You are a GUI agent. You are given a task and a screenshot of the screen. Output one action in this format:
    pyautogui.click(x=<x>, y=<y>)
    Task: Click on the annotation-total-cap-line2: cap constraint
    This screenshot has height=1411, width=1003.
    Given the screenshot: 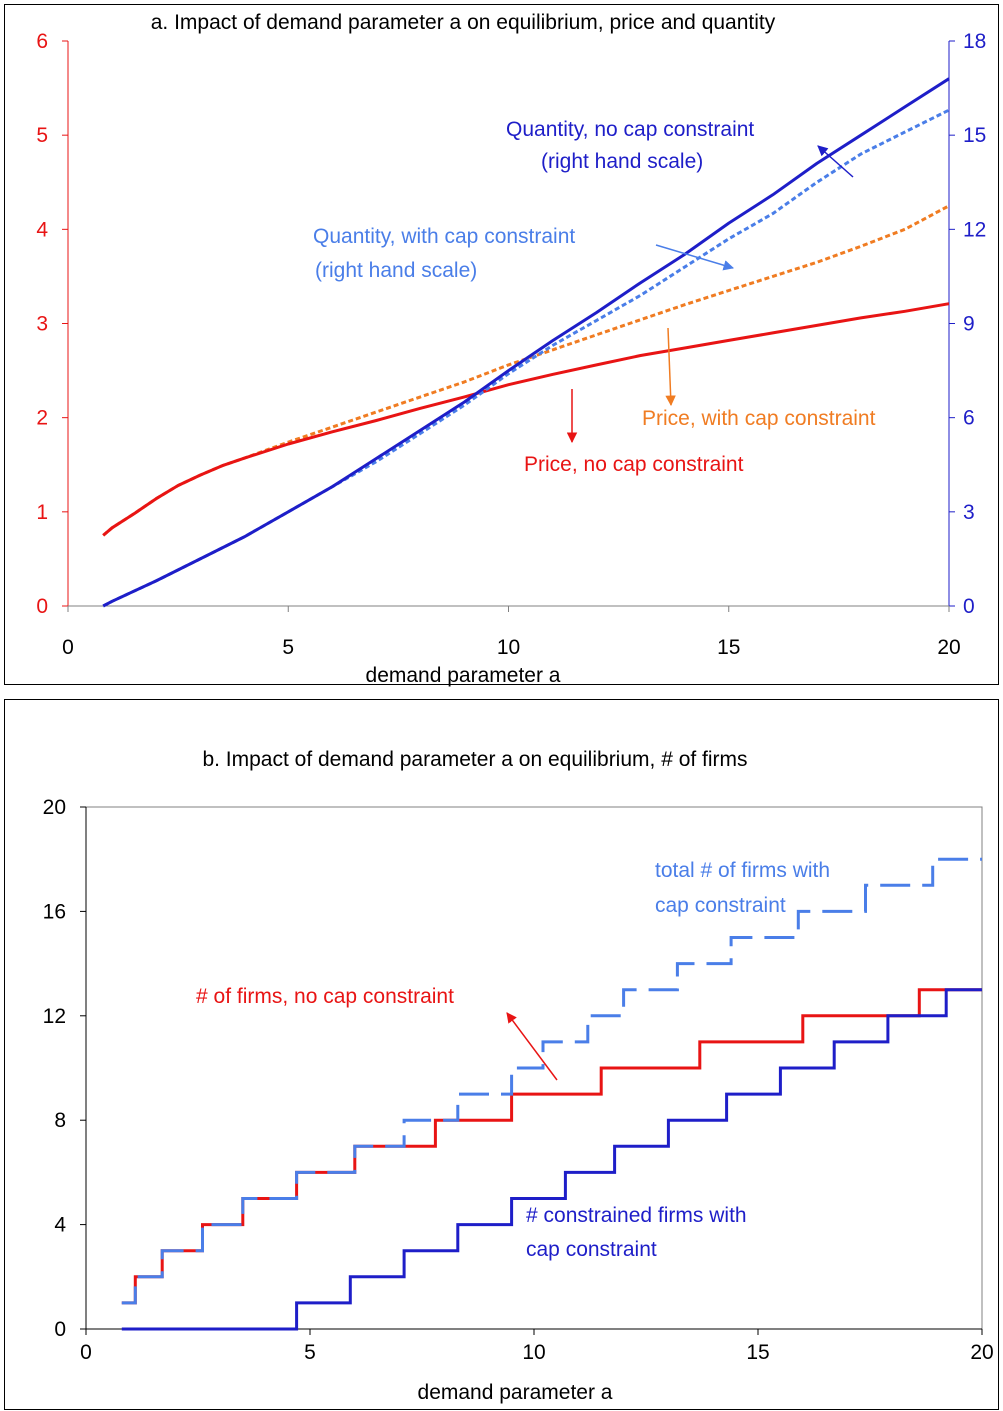 What is the action you would take?
    pyautogui.click(x=720, y=905)
    